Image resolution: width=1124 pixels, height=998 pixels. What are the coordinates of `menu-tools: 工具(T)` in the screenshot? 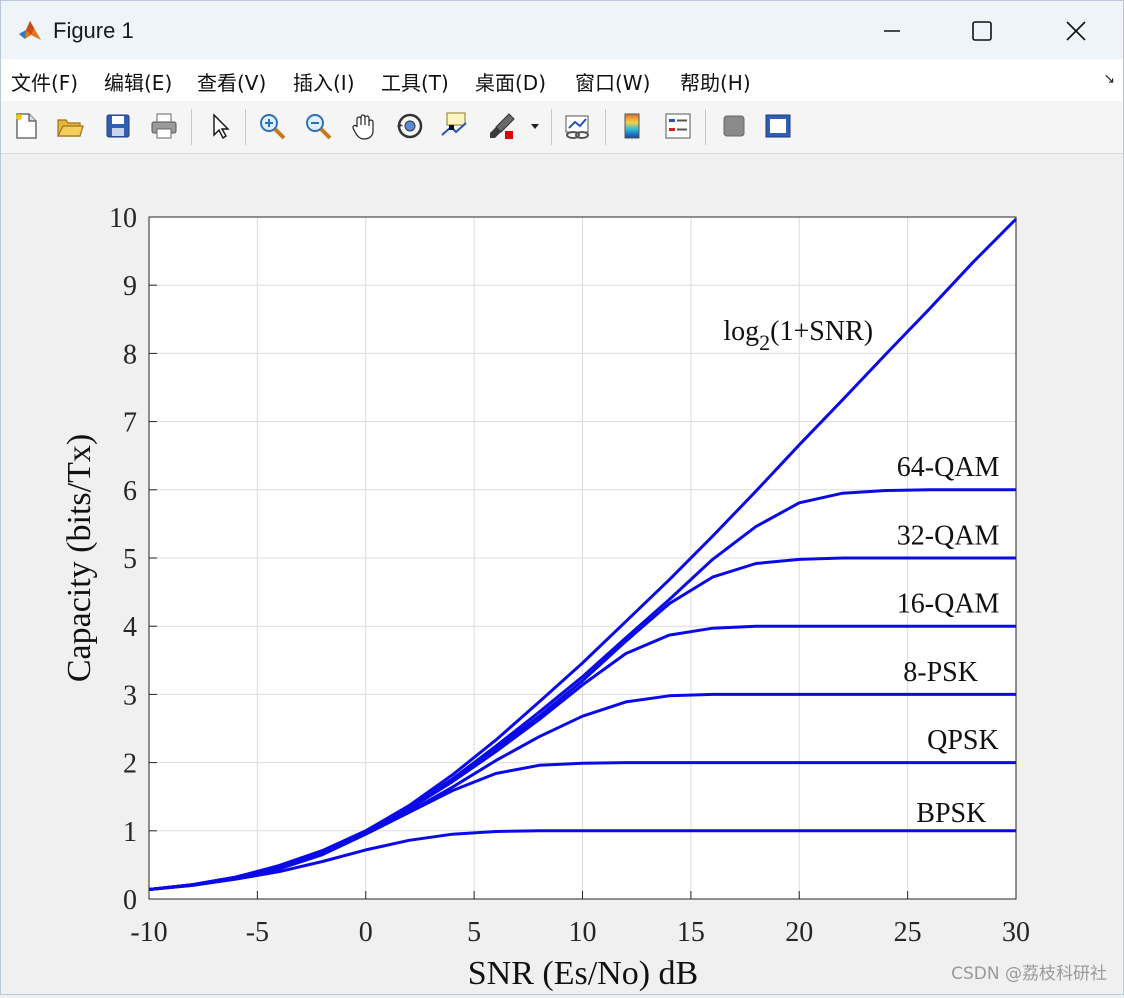 It's located at (415, 83).